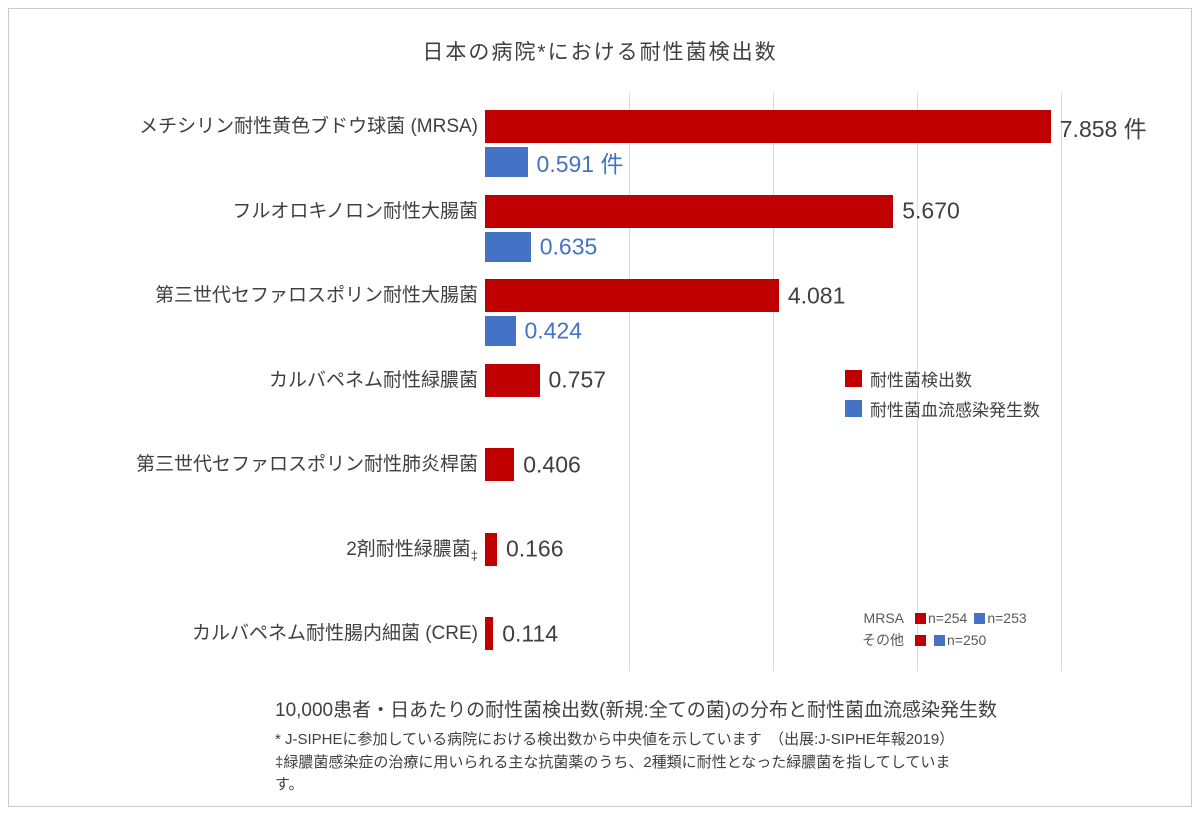 Image resolution: width=1200 pixels, height=815 pixels. What do you see at coordinates (948, 618) in the screenshot?
I see `sample-size-value: n=254` at bounding box center [948, 618].